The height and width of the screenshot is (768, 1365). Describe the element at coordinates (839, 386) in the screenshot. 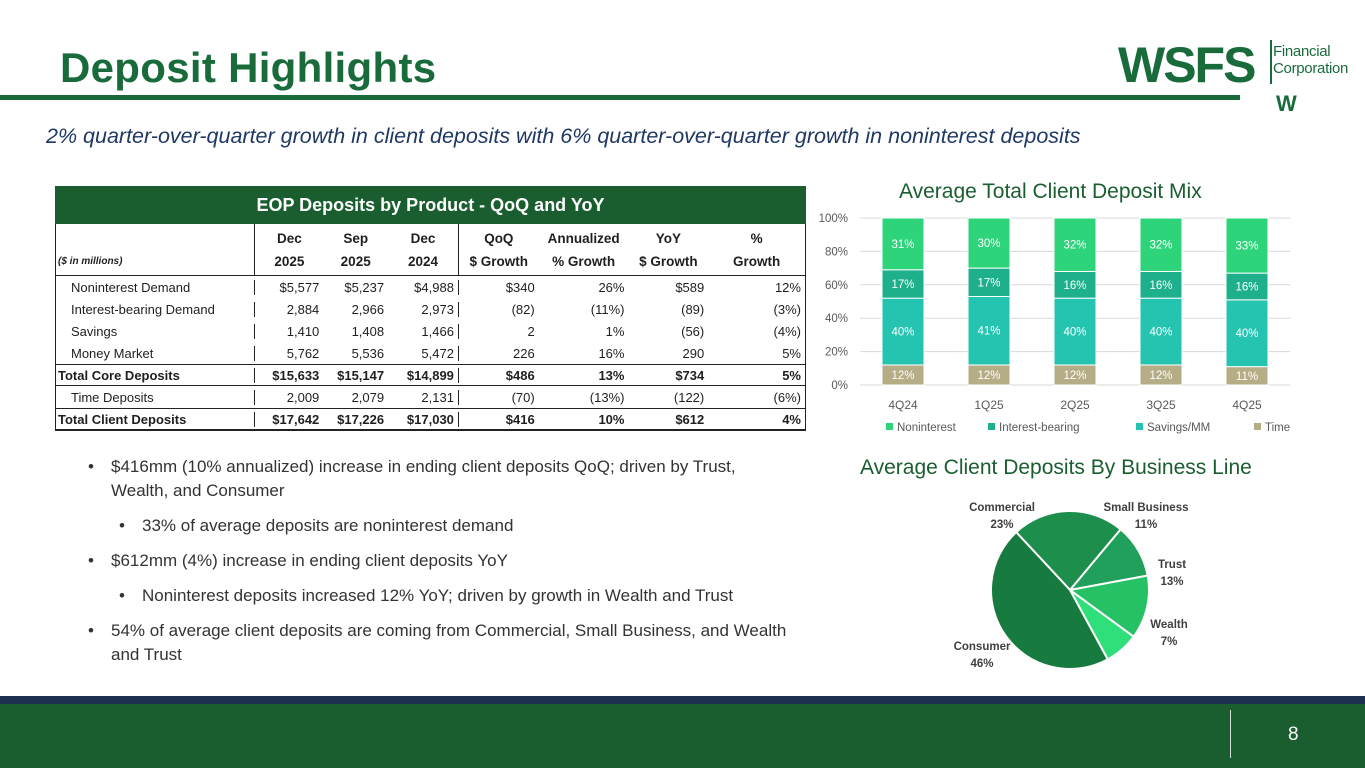

I see `y-tick-label: 0%` at that location.